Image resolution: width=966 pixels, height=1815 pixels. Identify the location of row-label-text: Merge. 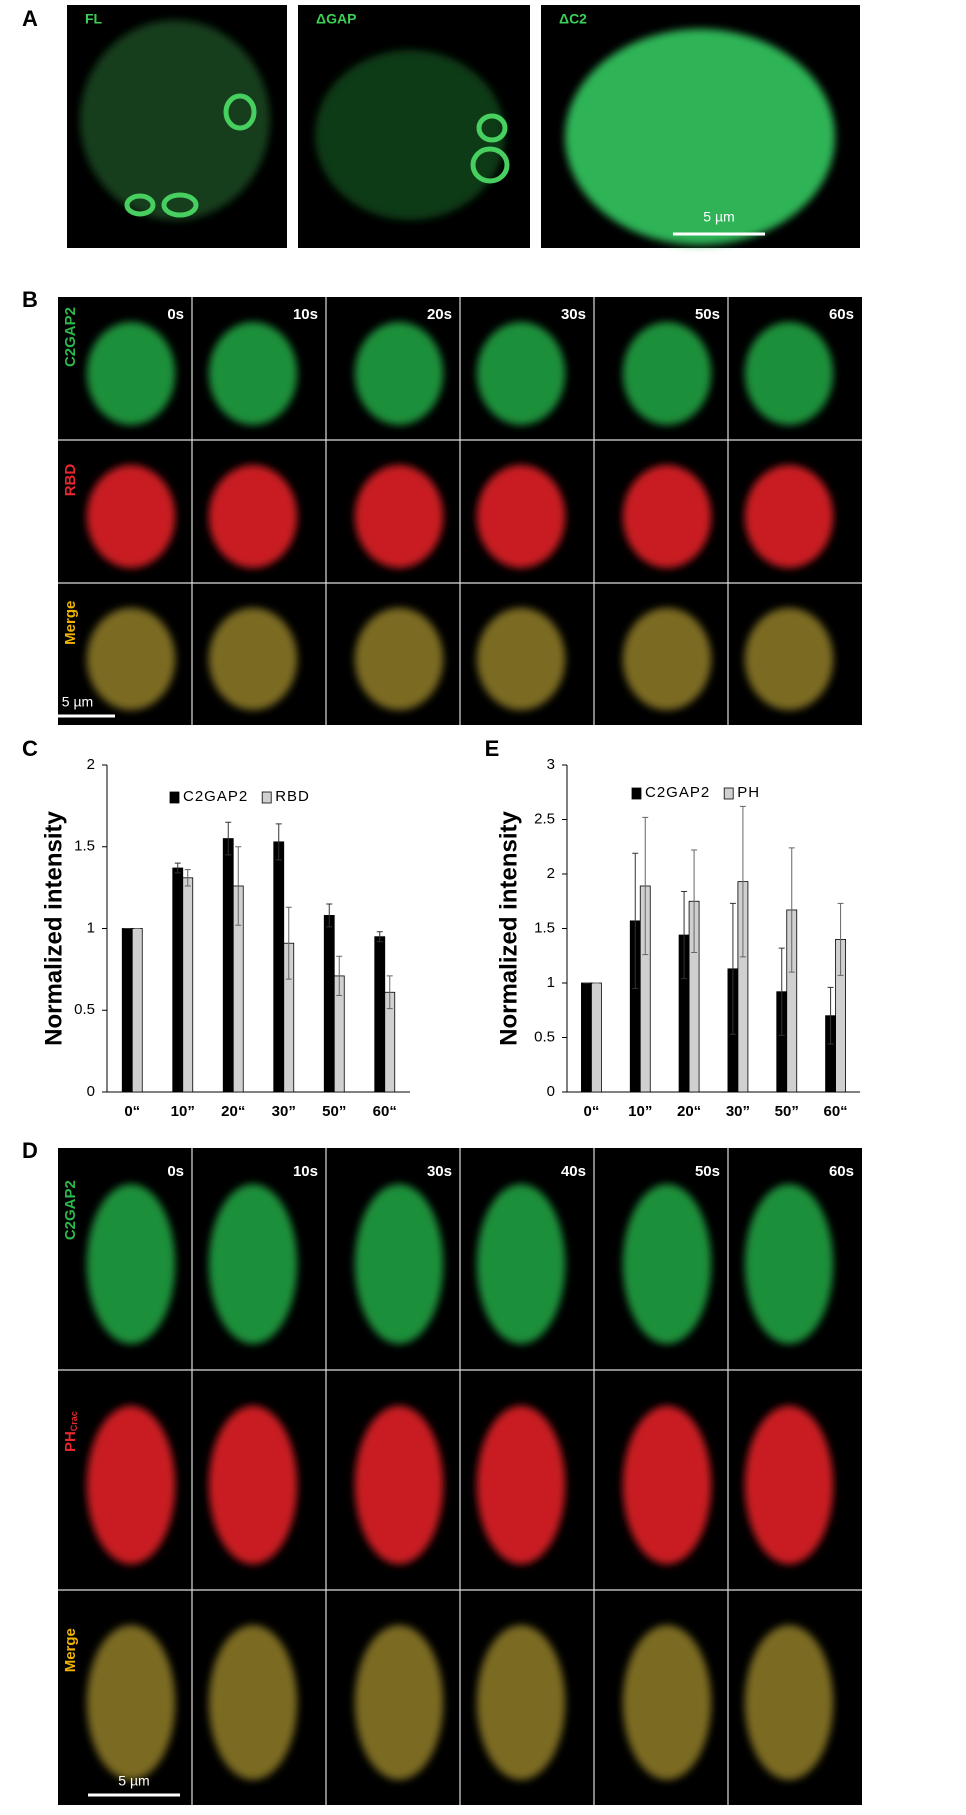
(70, 1650).